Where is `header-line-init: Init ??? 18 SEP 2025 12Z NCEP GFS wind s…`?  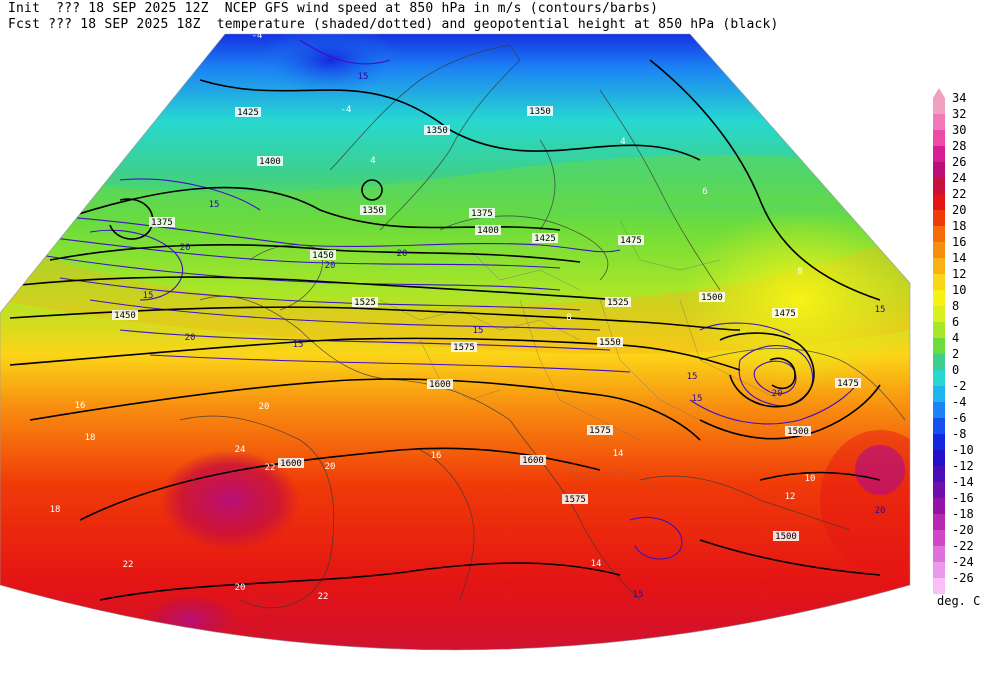 header-line-init: Init ??? 18 SEP 2025 12Z NCEP GFS wind s… is located at coordinates (333, 8).